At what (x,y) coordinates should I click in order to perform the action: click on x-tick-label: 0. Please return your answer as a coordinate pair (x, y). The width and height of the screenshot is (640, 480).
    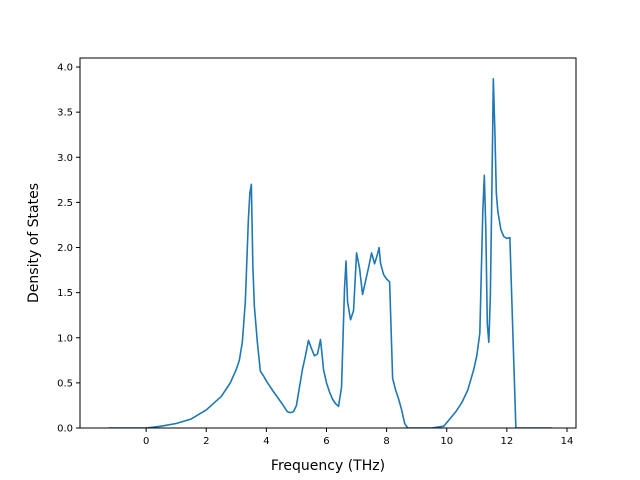
    Looking at the image, I should click on (146, 441).